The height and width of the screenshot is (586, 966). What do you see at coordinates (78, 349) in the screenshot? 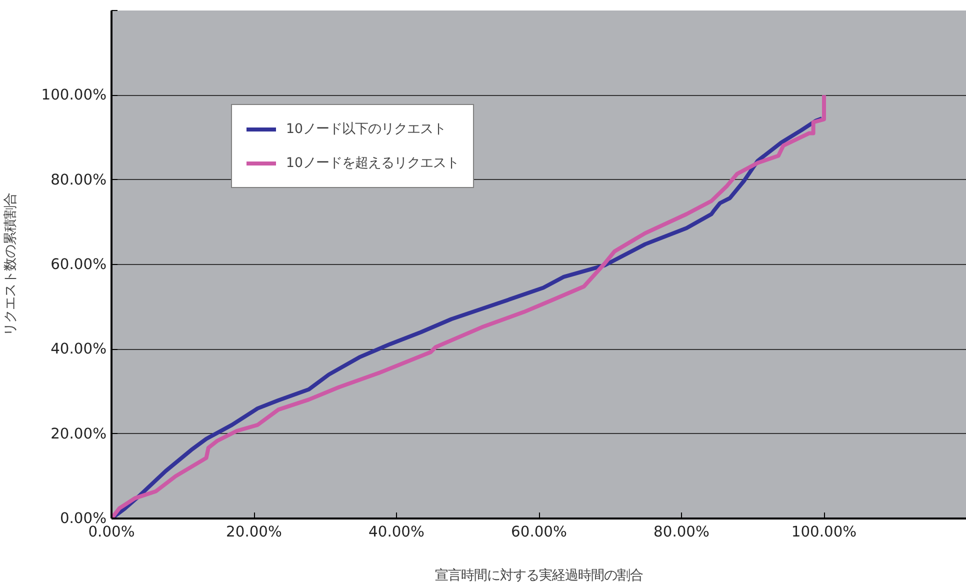
I see `y-tick-label: 40.00%` at bounding box center [78, 349].